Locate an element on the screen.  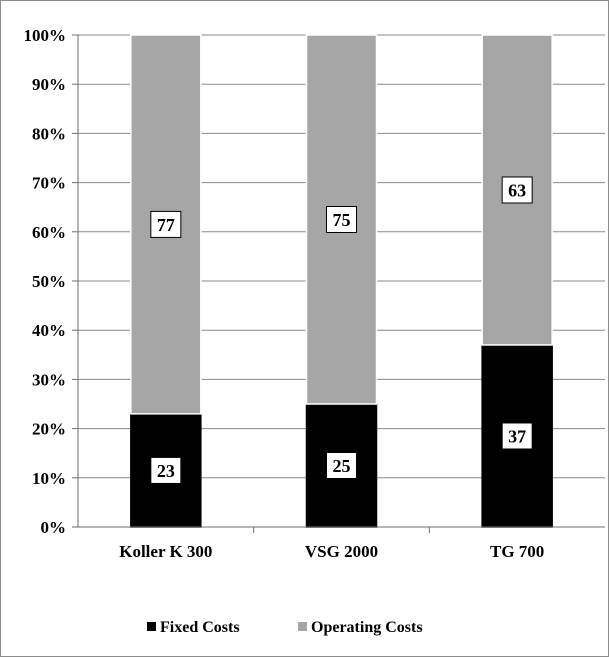
x-tick-label: Koller K 300 is located at coordinates (165, 551).